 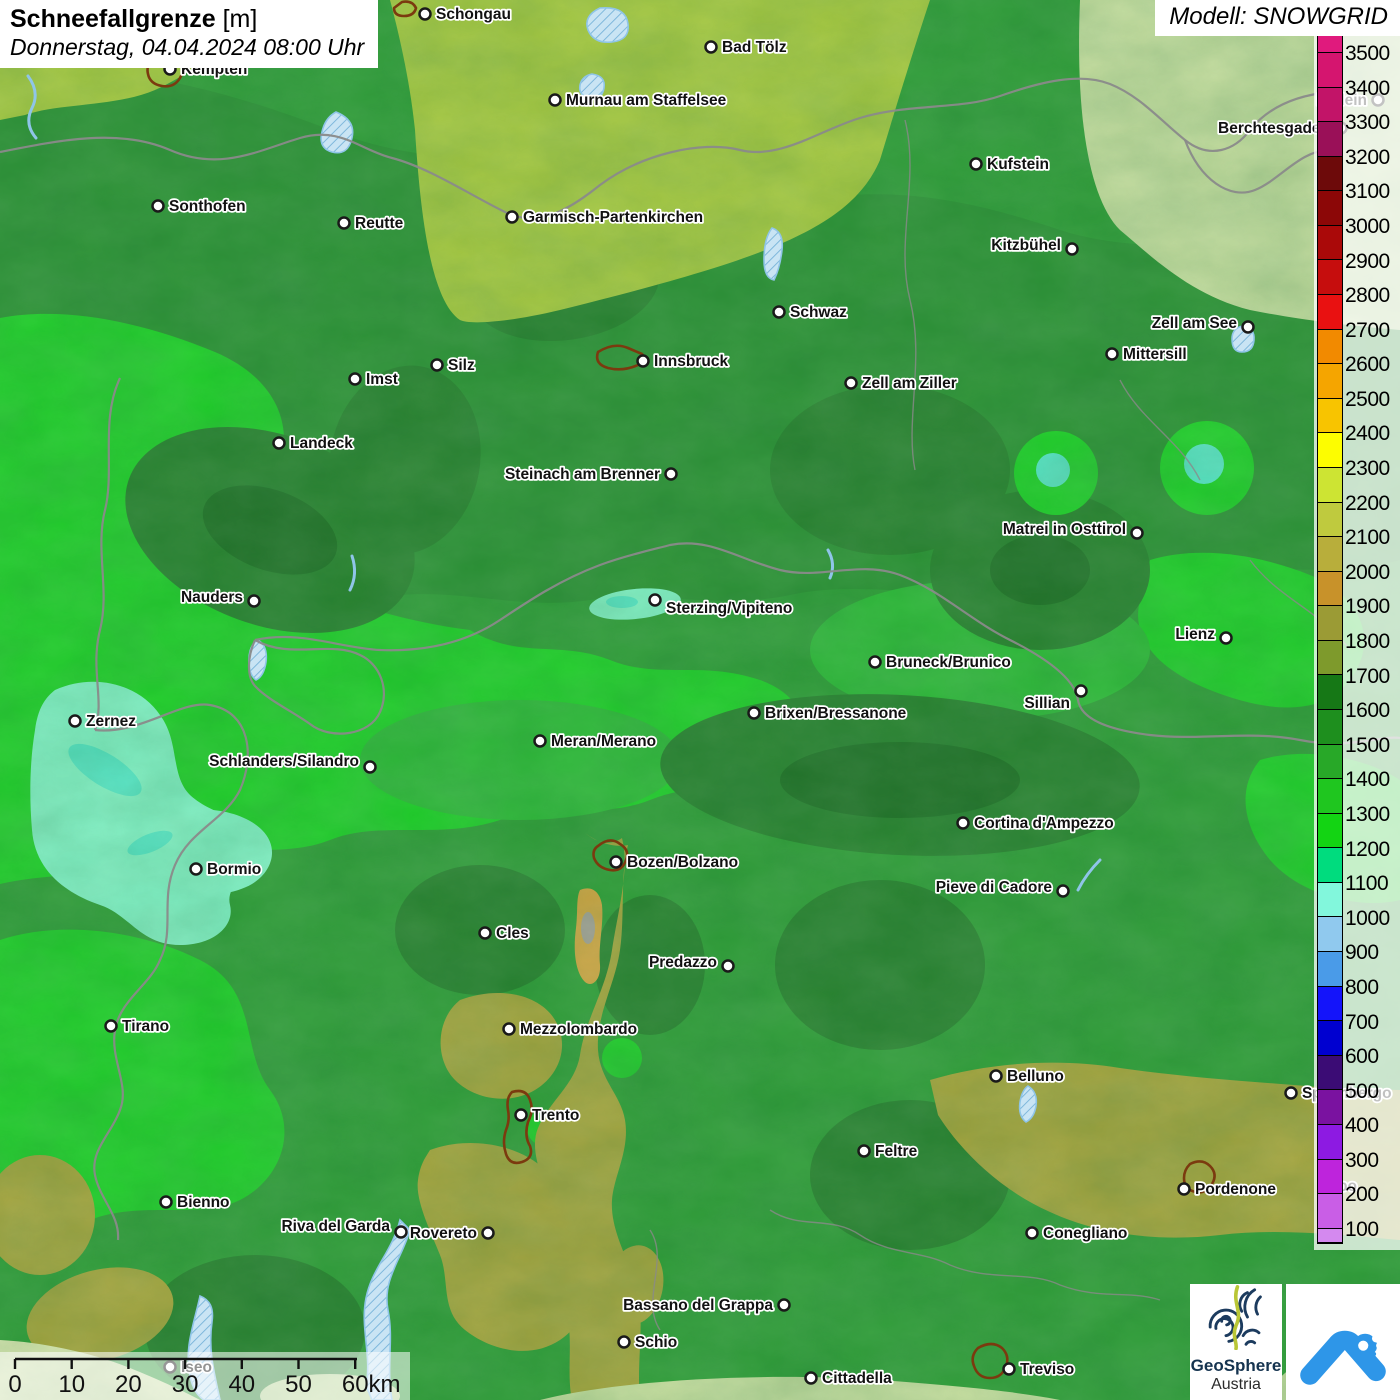 I want to click on lake-santa-croce, so click(x=1028, y=1104).